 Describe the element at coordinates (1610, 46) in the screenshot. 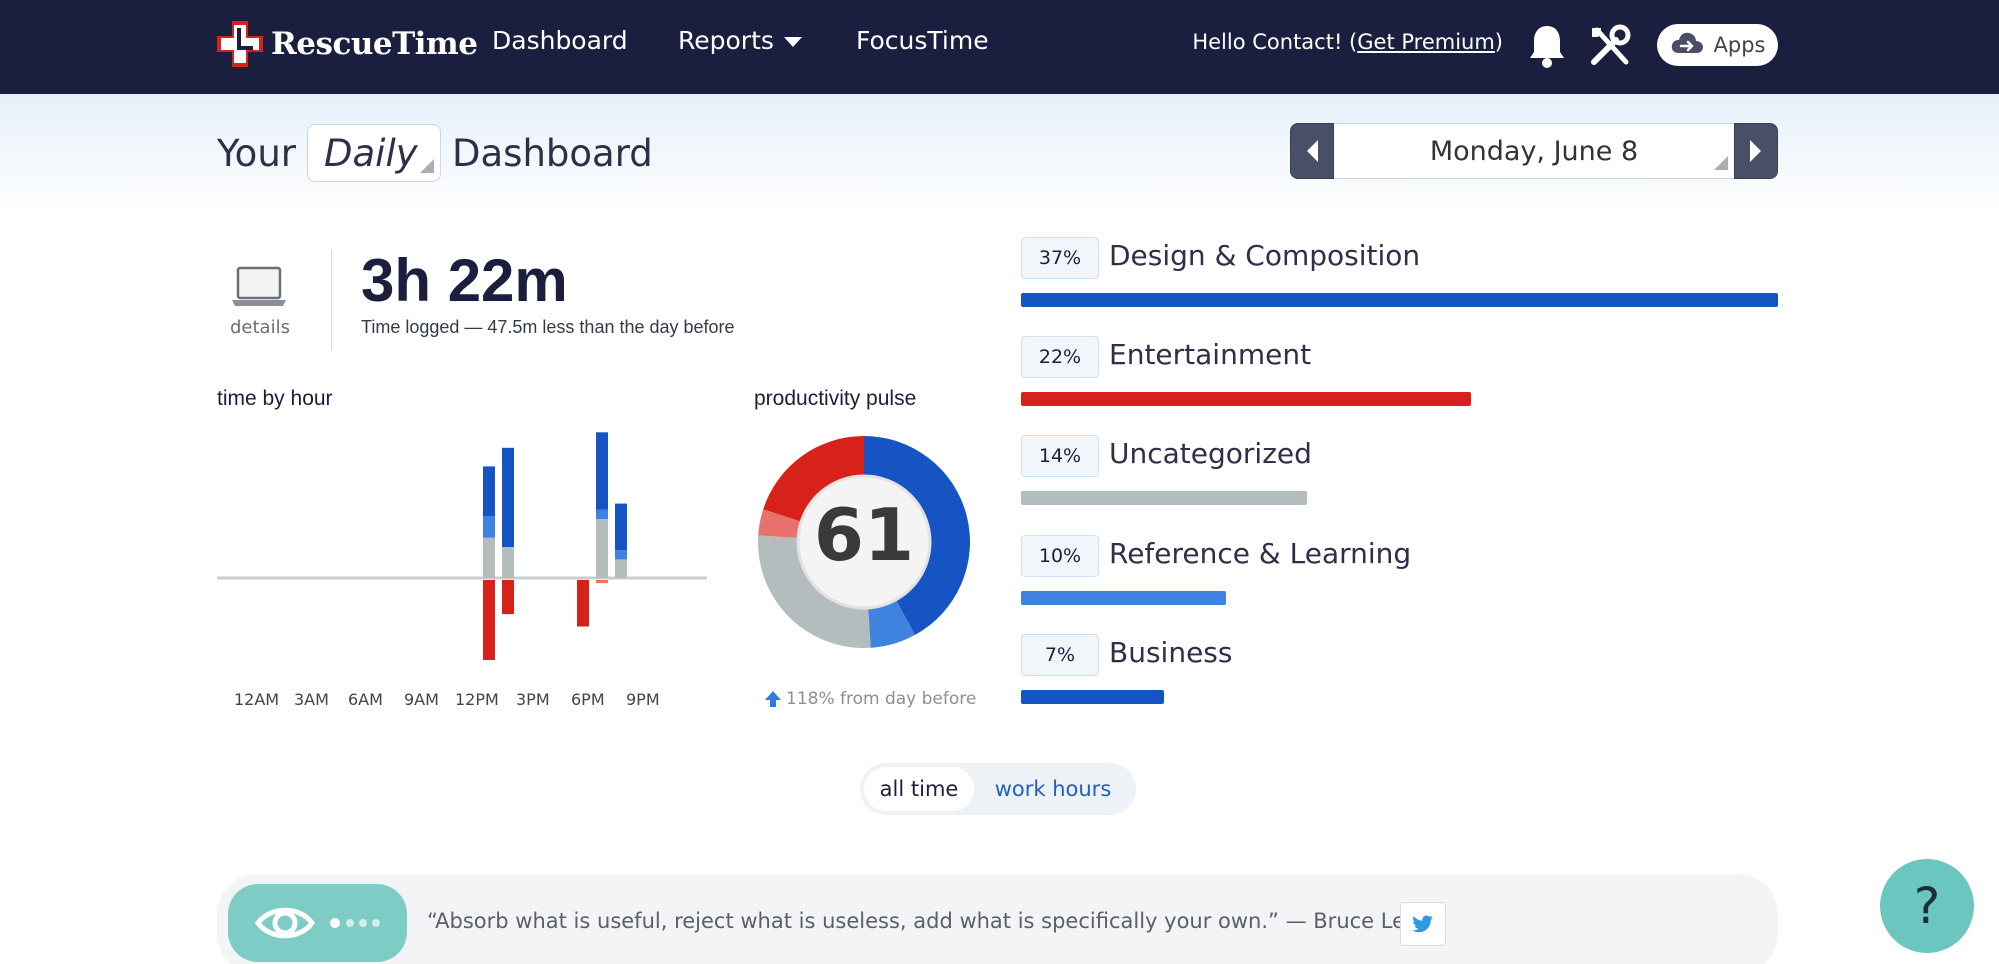

I see `tools-icon` at that location.